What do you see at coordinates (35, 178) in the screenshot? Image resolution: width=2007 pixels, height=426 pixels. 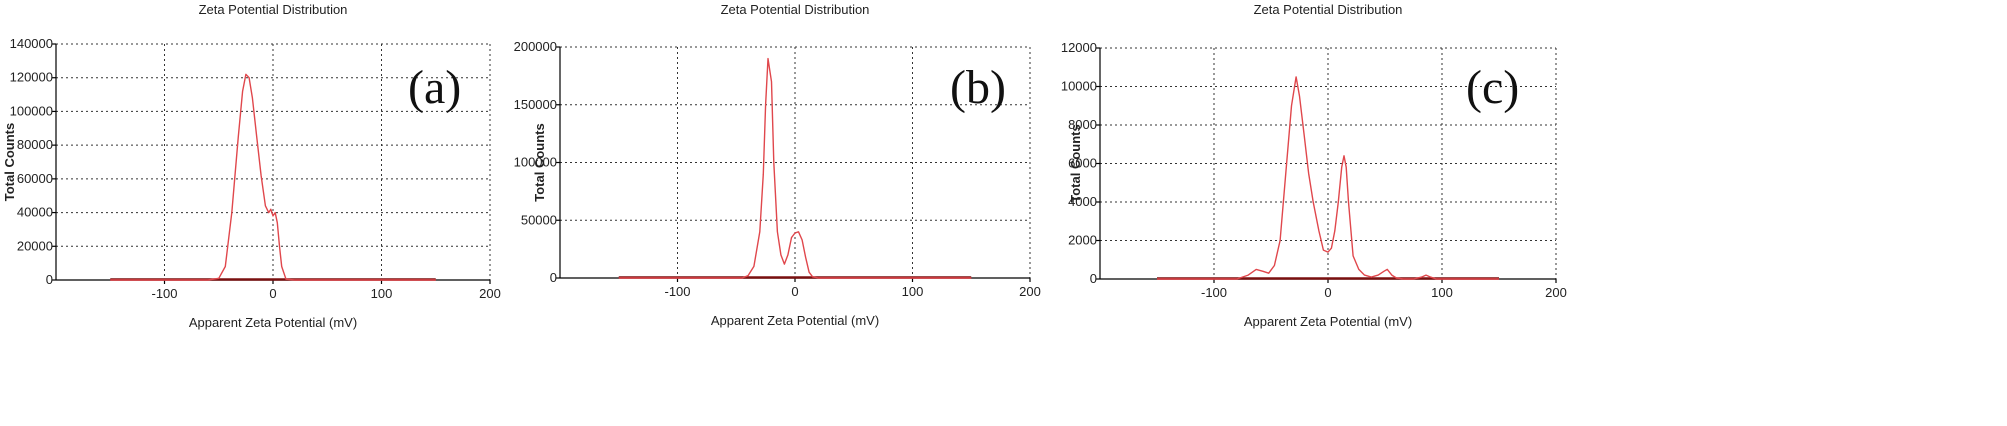 I see `y-tick-label: 60000` at bounding box center [35, 178].